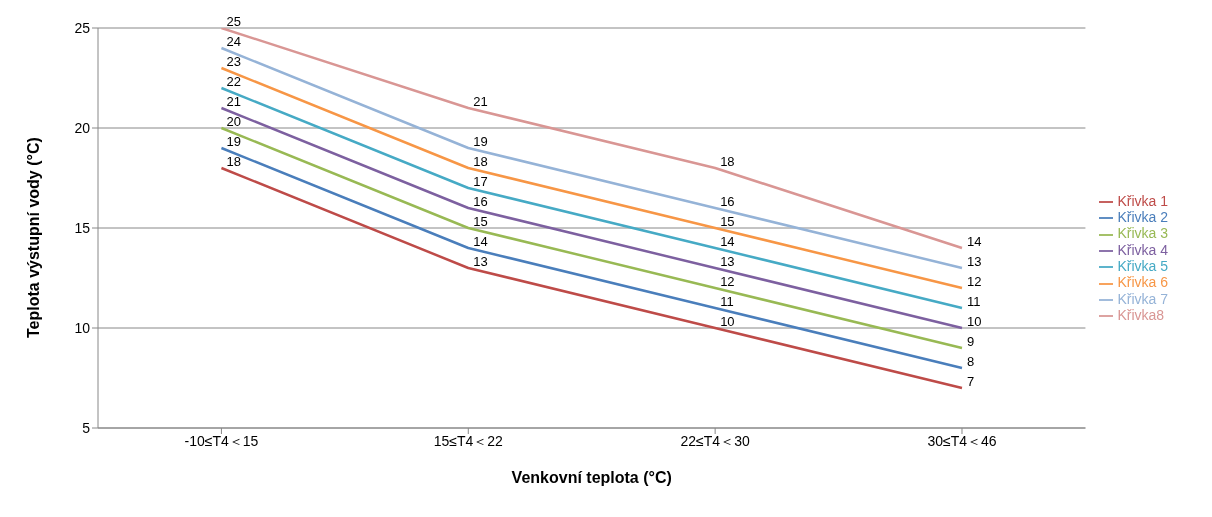  I want to click on y-axis-title: Teplota výstupní vody (°C), so click(33, 237).